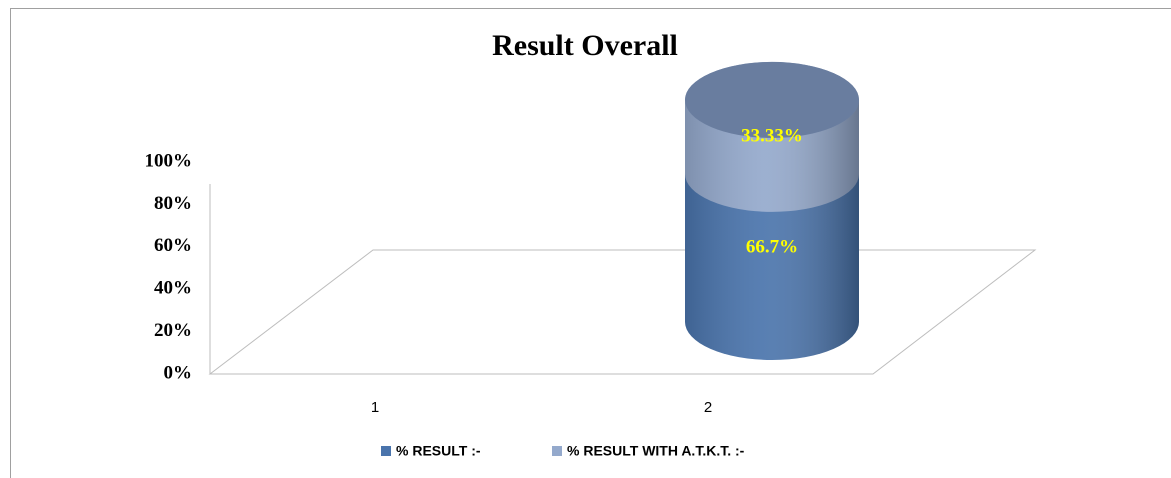  I want to click on data-label: 33.33%, so click(772, 135).